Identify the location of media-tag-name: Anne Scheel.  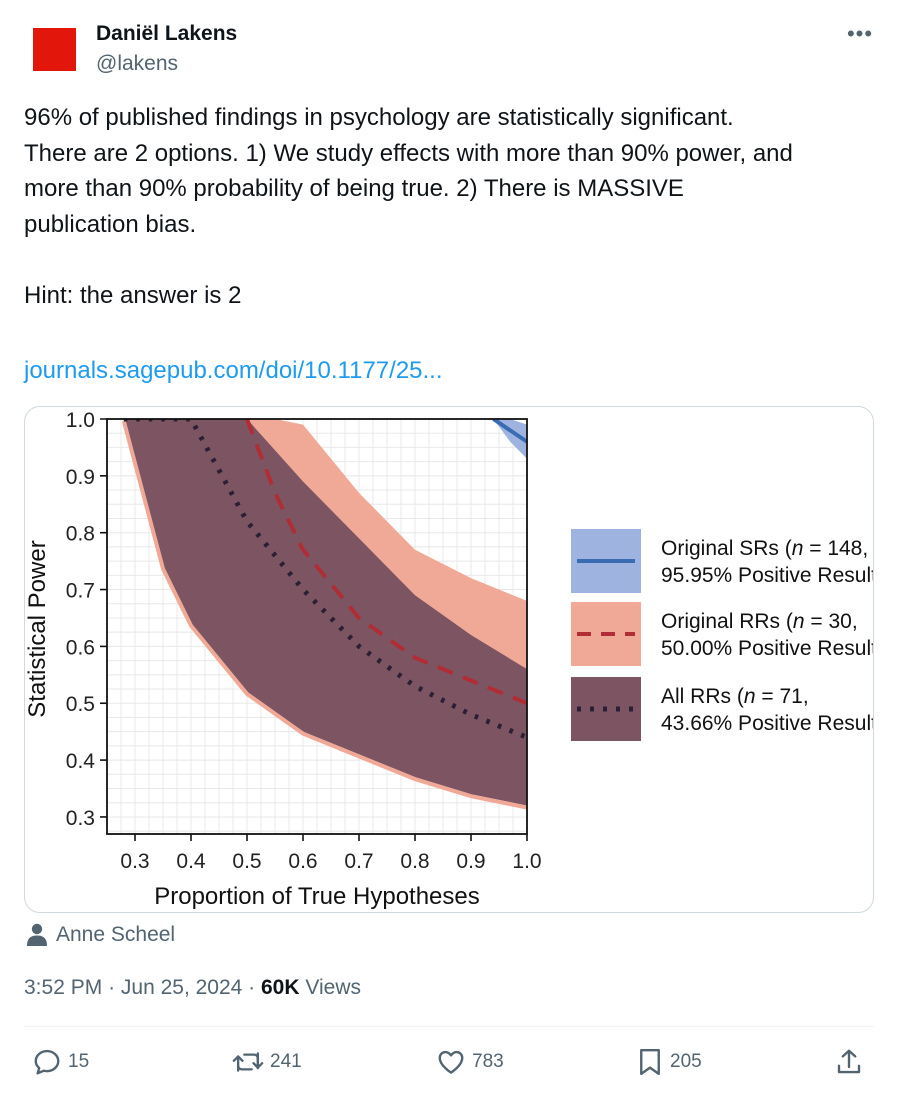
(116, 934).